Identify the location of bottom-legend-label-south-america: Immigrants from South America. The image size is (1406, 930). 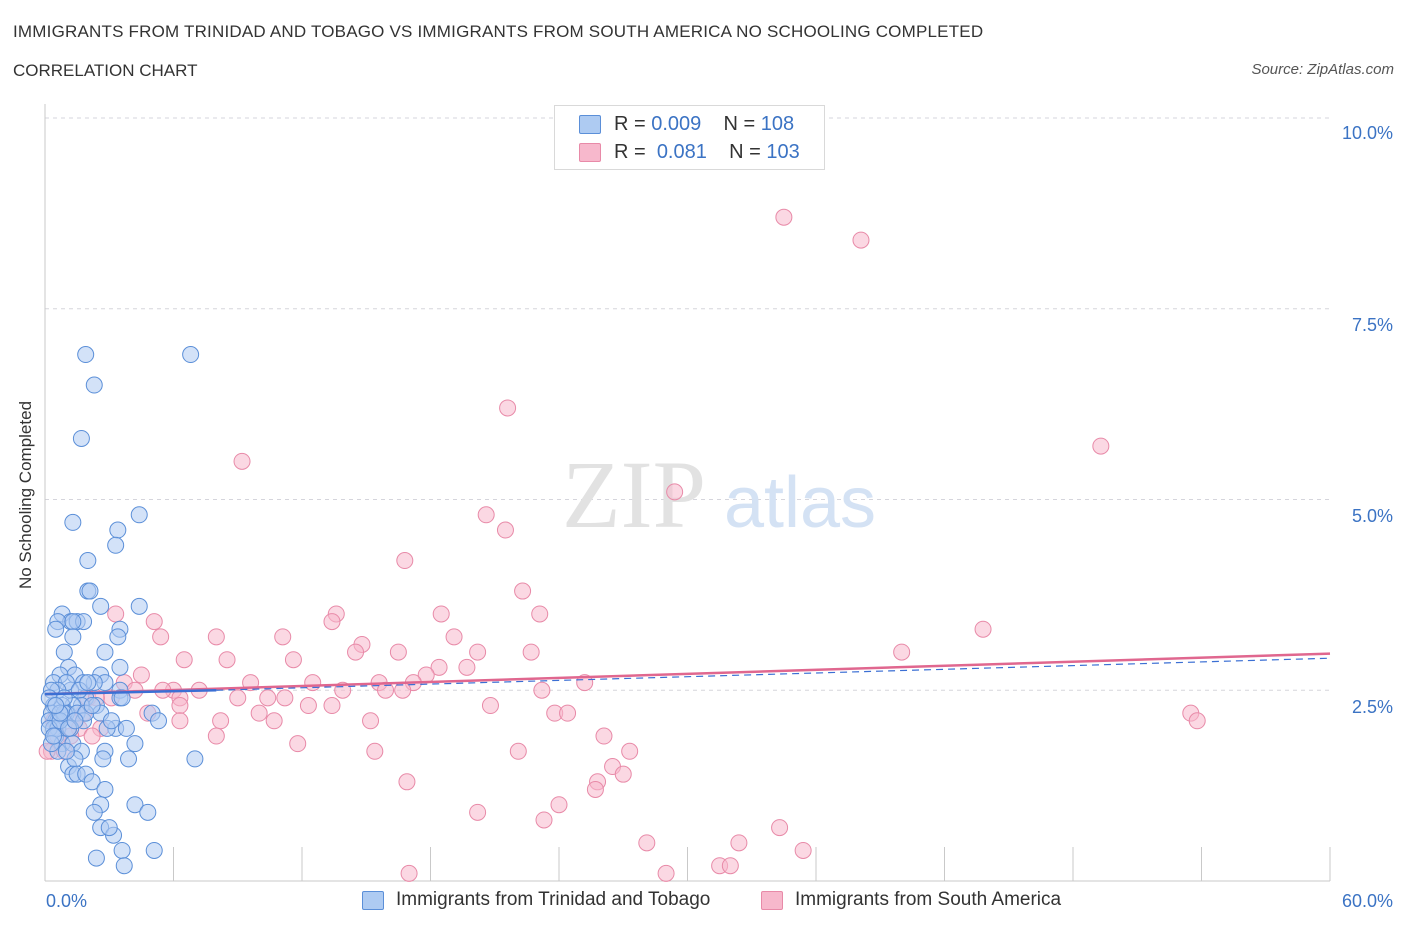
(928, 899).